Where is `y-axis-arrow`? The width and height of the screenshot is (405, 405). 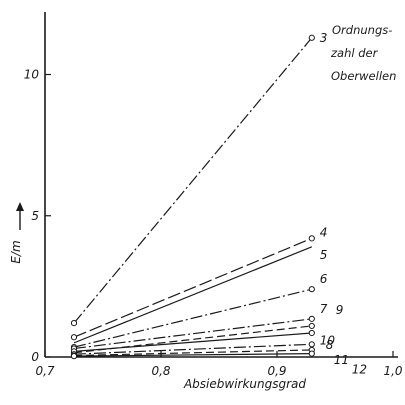
y-axis-arrow is located at coordinates (20, 216).